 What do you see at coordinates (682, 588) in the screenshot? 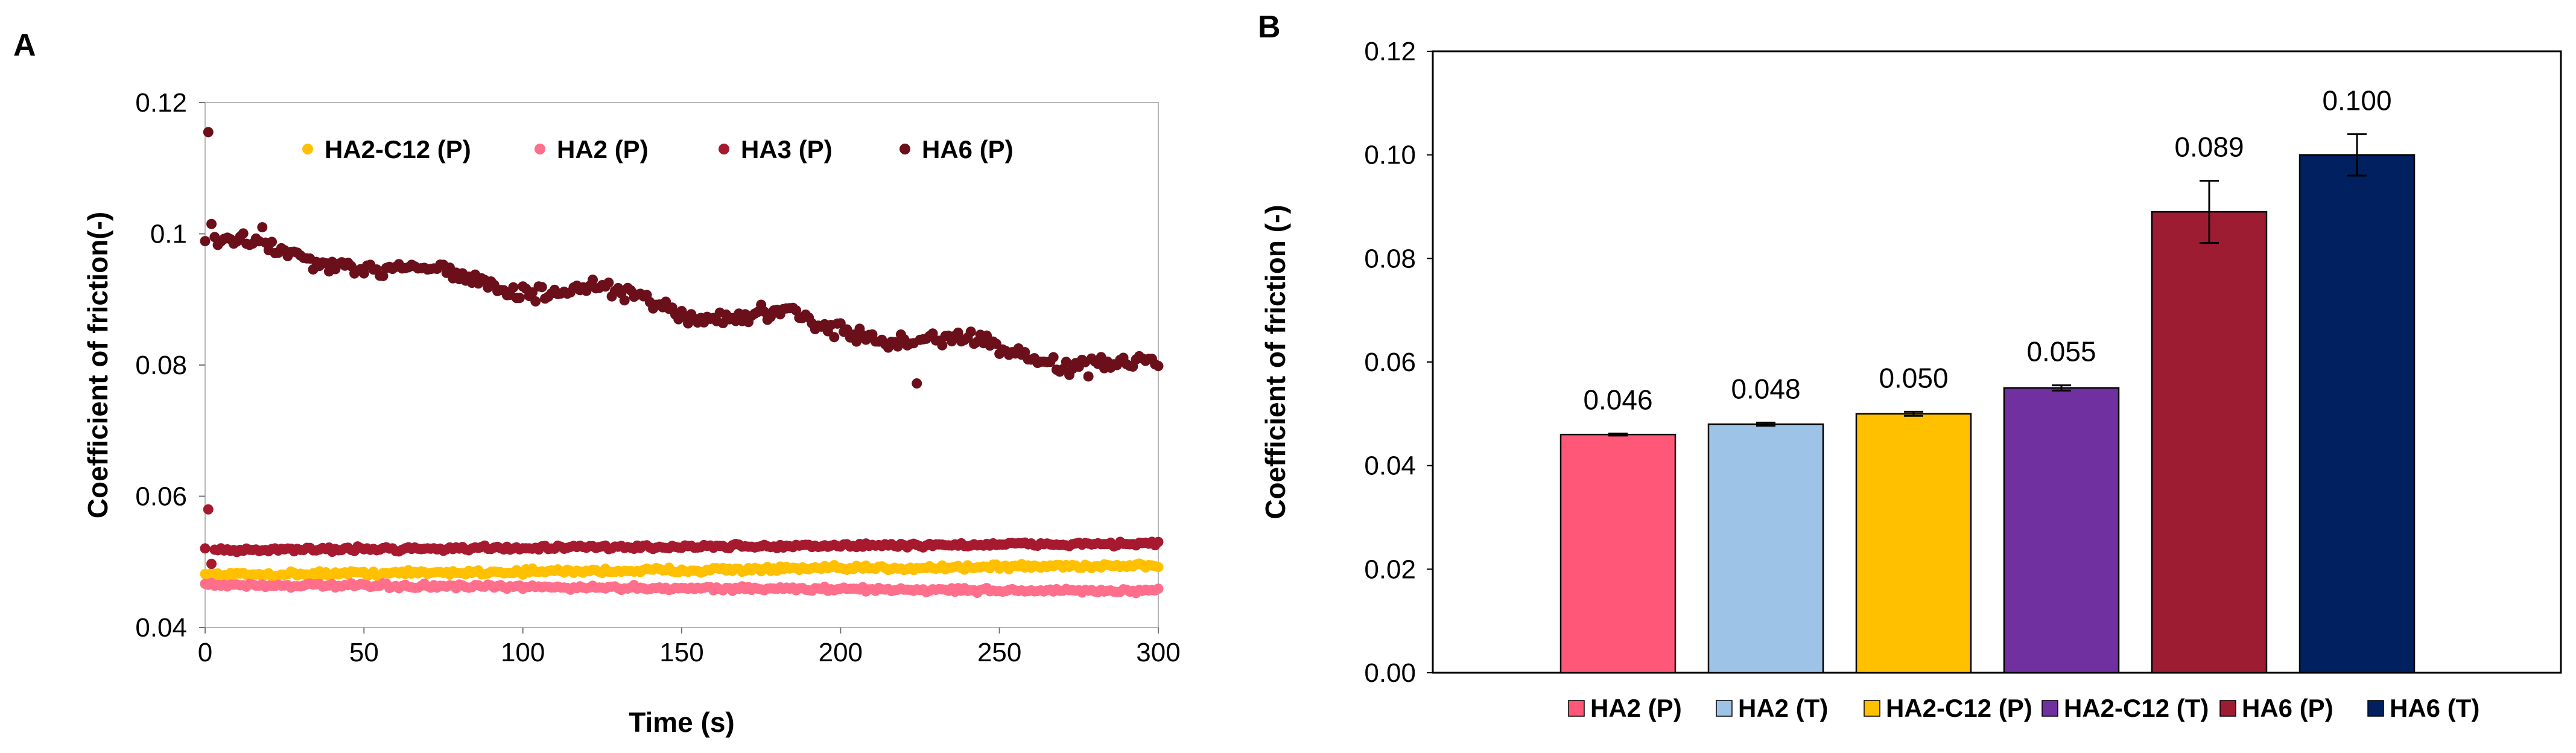
I see `series-ha2-p-` at bounding box center [682, 588].